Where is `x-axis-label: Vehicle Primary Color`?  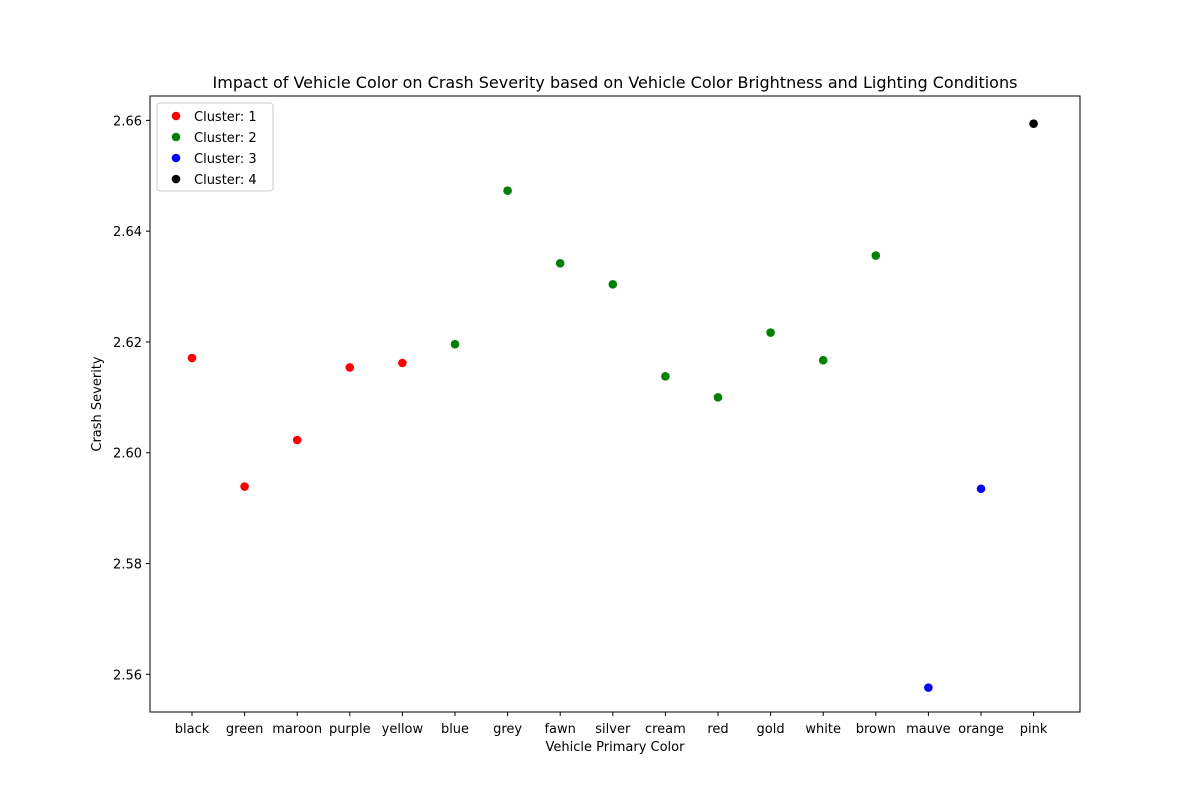
x-axis-label: Vehicle Primary Color is located at coordinates (616, 747).